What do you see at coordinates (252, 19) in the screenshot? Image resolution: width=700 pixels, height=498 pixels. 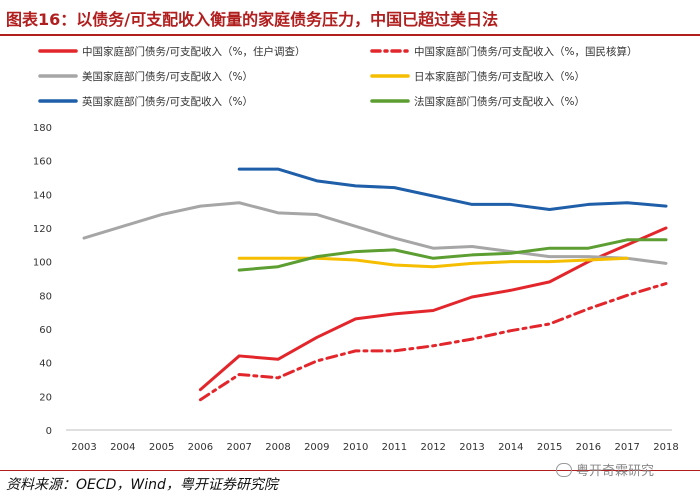 I see `chart-title: 图表16：以债务/可支配收入衡量的家庭债务压力，中国已超过美日法` at bounding box center [252, 19].